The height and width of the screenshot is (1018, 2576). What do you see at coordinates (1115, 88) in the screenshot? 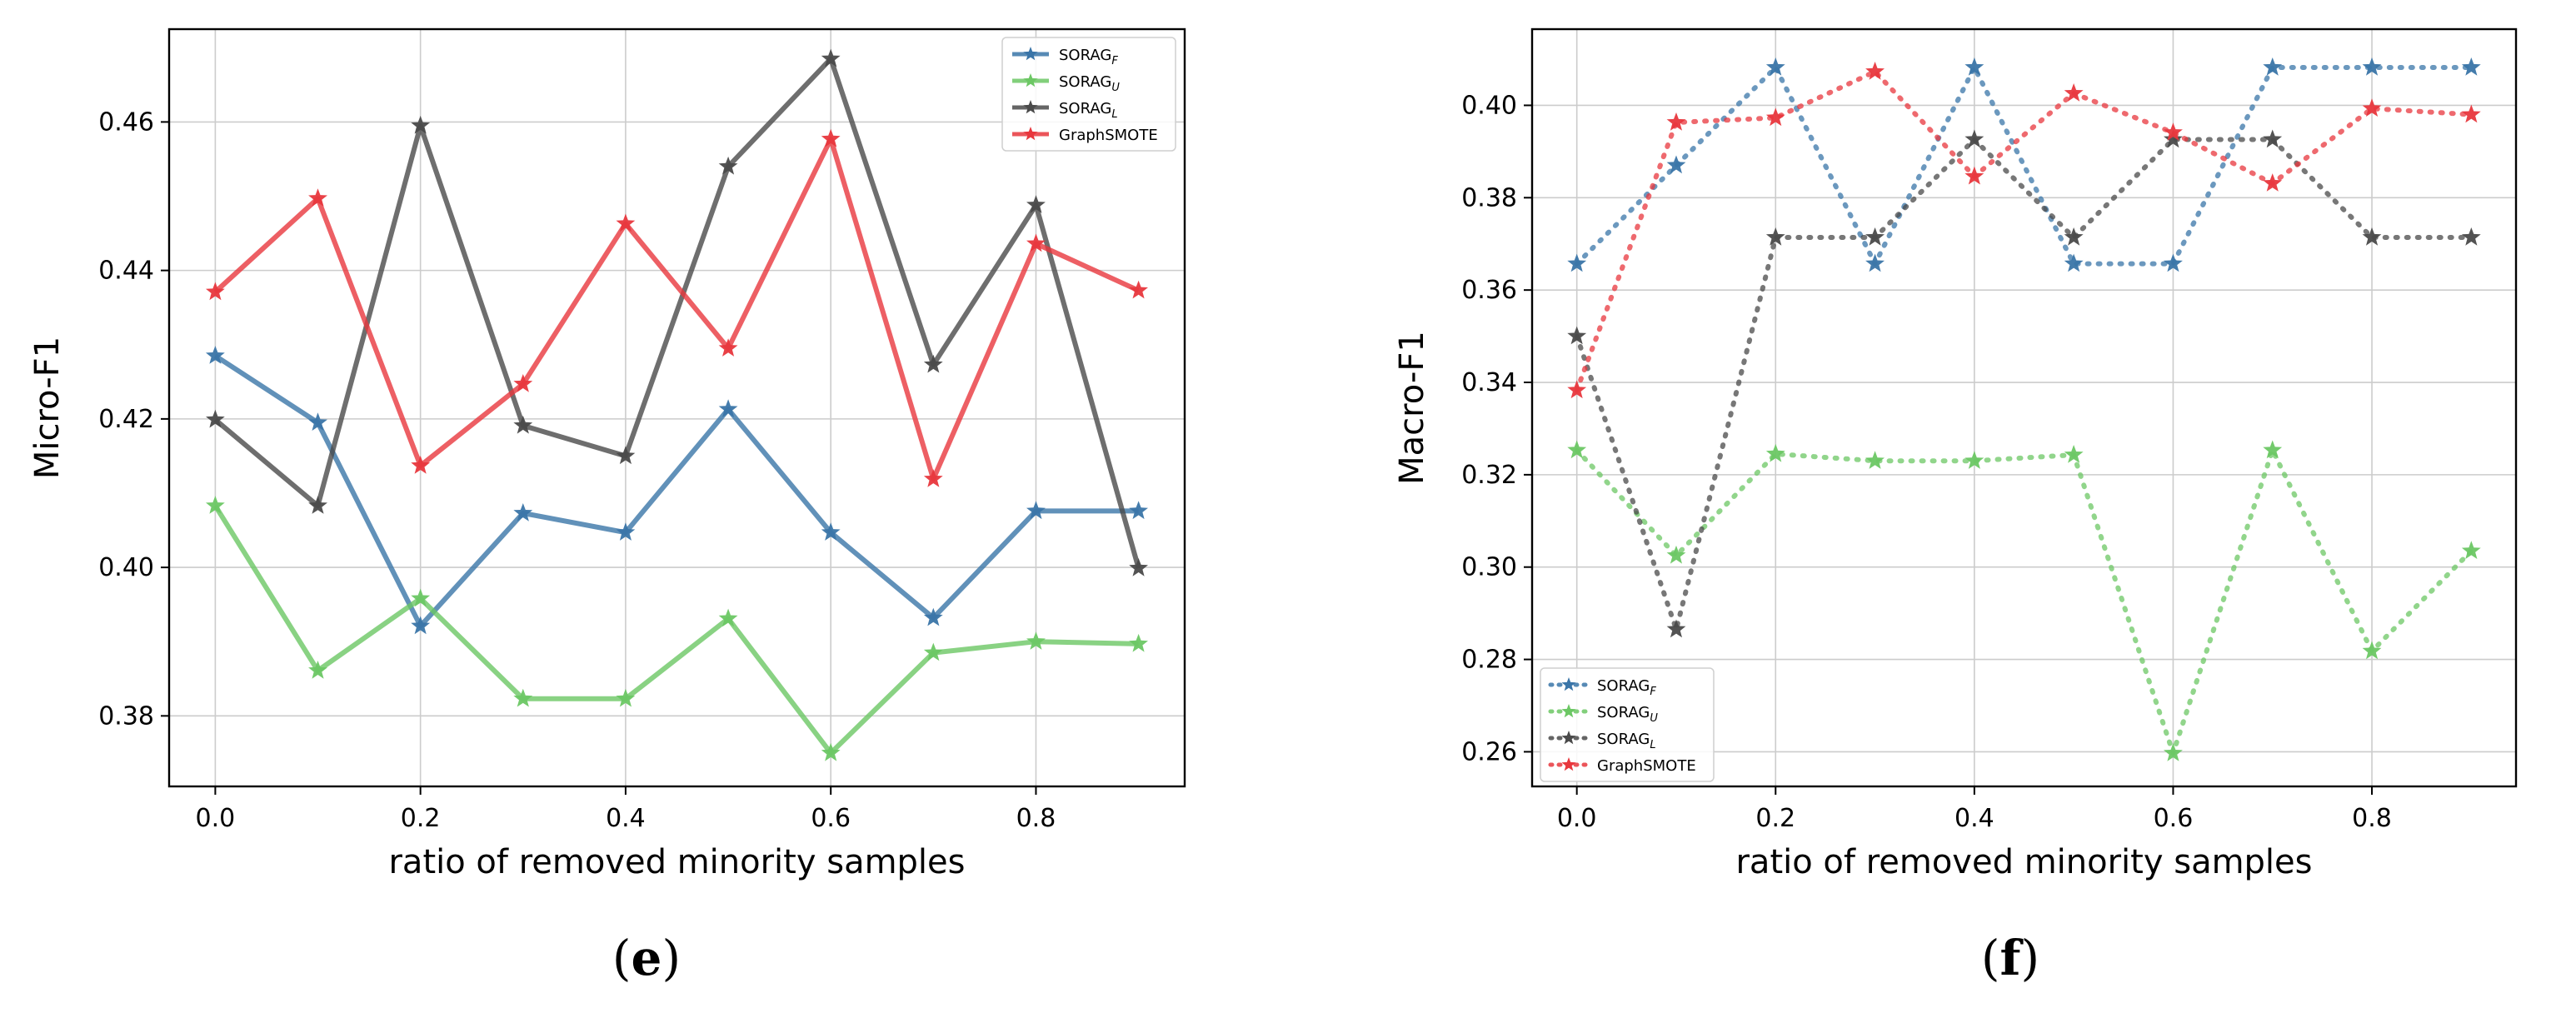
I see `legend-label-subscript: U` at bounding box center [1115, 88].